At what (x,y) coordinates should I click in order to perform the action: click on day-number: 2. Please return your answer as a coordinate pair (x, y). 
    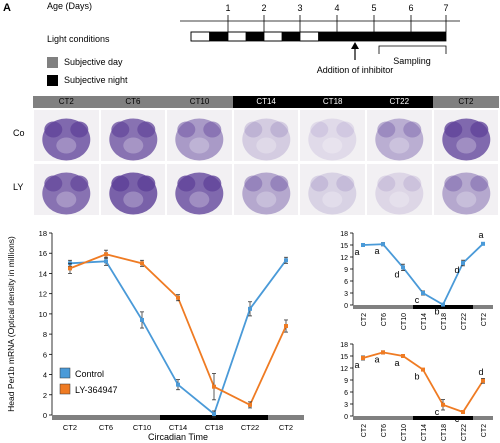
    Looking at the image, I should click on (263, 8).